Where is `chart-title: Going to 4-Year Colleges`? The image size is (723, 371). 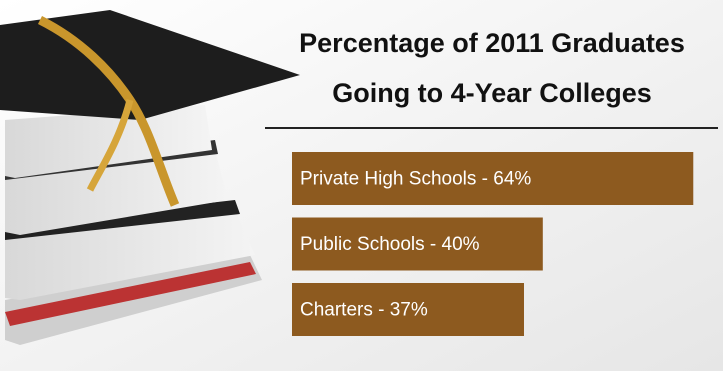
chart-title: Going to 4-Year Colleges is located at coordinates (492, 93).